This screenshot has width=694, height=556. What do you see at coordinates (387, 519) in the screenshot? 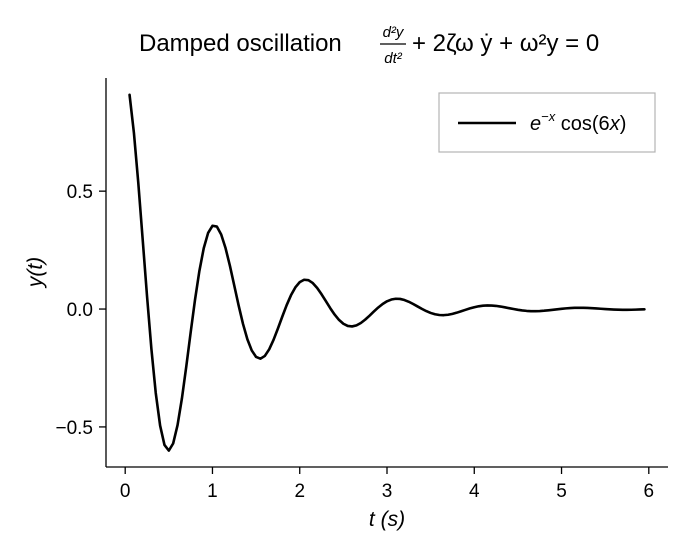
I see `x-axis-label: t (s)` at bounding box center [387, 519].